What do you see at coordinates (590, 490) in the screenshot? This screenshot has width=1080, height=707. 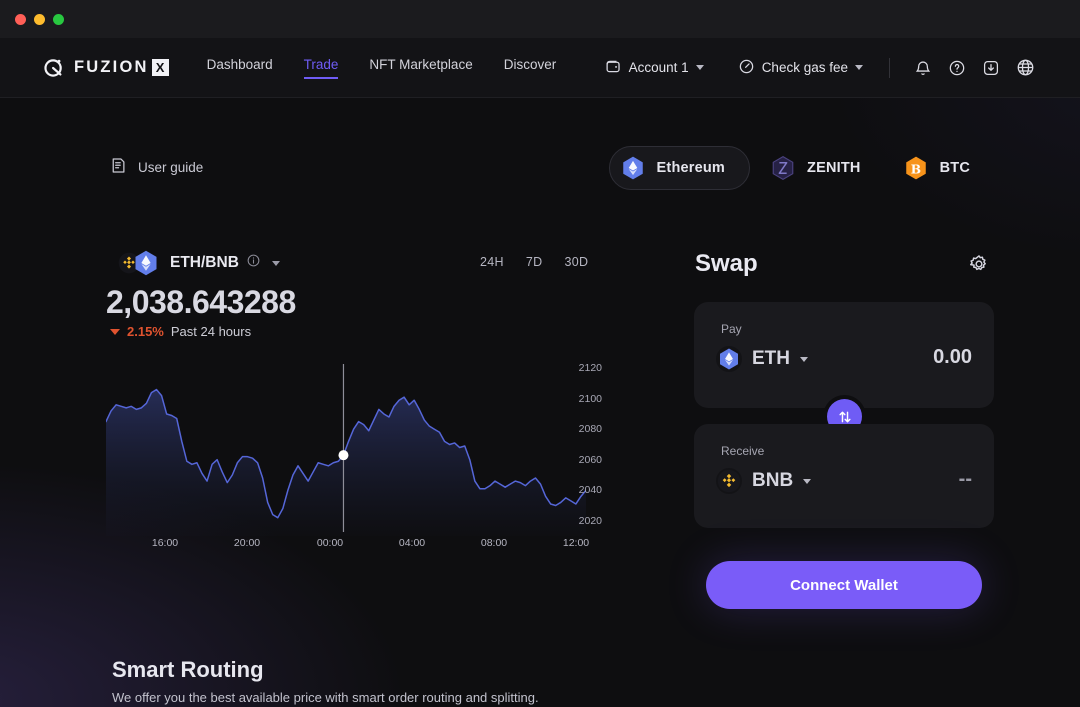 I see `y-axis-tick: 2040` at bounding box center [590, 490].